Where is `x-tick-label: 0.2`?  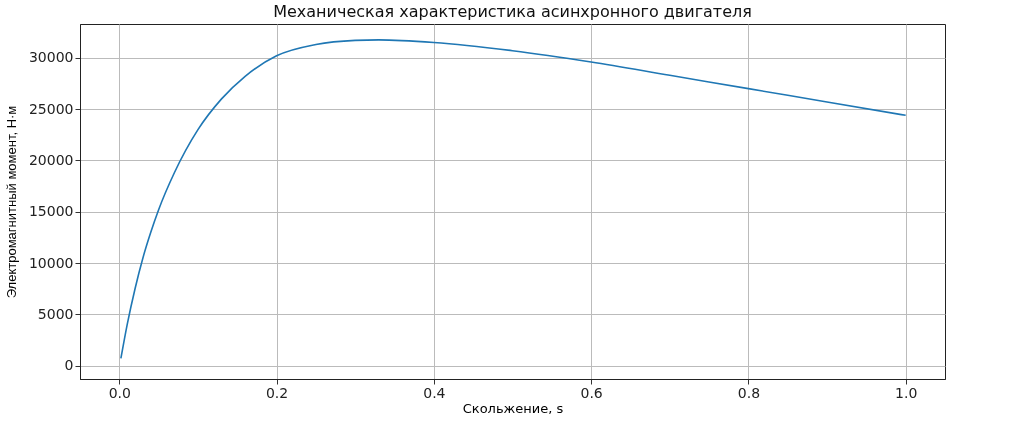
x-tick-label: 0.2 is located at coordinates (277, 392).